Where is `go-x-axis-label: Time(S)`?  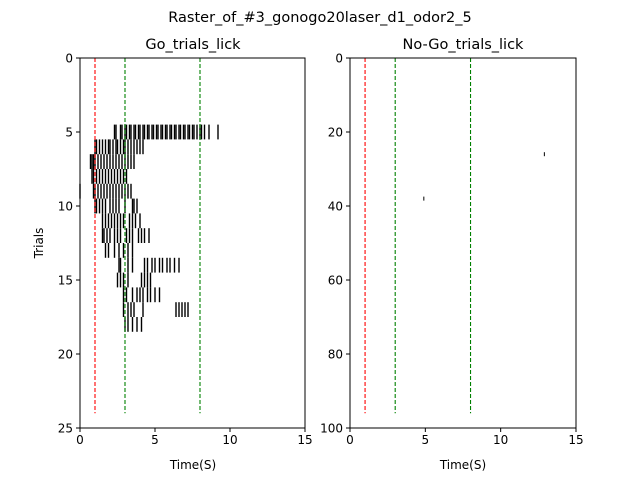 go-x-axis-label: Time(S) is located at coordinates (192, 465).